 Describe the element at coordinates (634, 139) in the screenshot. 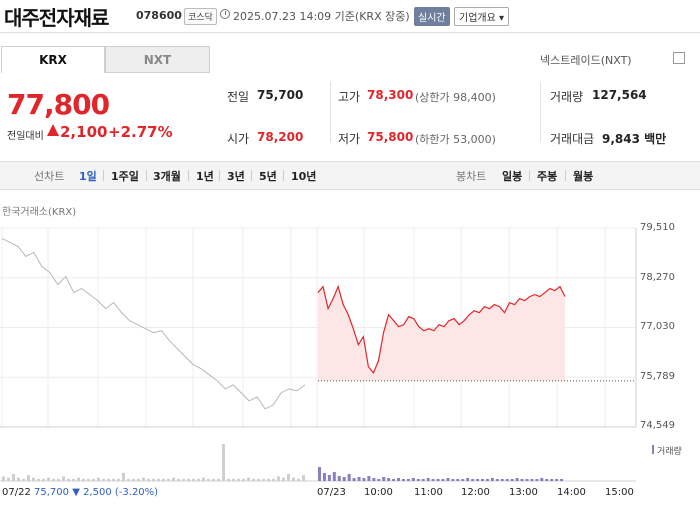

I see `amount-value: 9,843 백만` at that location.